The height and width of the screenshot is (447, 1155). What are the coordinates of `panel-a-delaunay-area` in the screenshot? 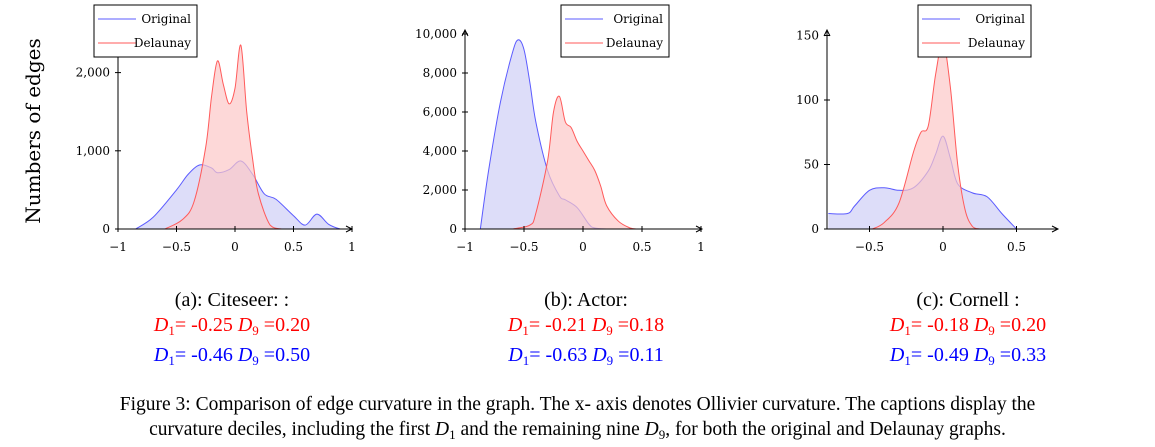 It's located at (229, 136).